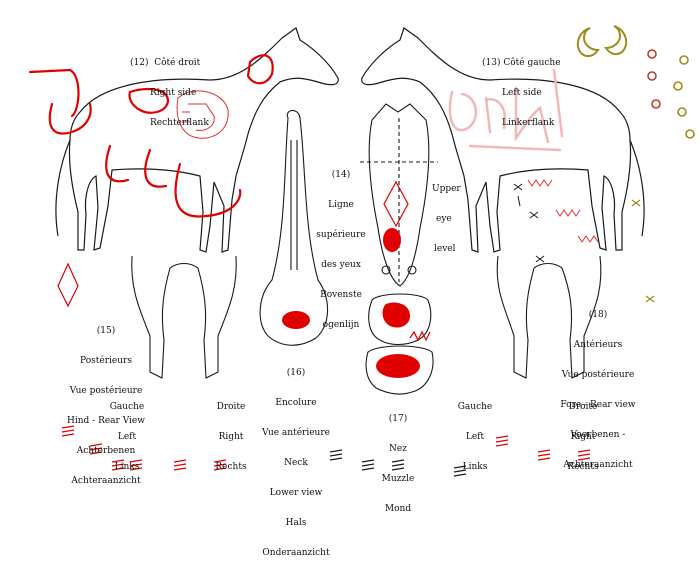 The height and width of the screenshot is (568, 700). I want to click on label-fore-right-line: Right, so click(583, 437).